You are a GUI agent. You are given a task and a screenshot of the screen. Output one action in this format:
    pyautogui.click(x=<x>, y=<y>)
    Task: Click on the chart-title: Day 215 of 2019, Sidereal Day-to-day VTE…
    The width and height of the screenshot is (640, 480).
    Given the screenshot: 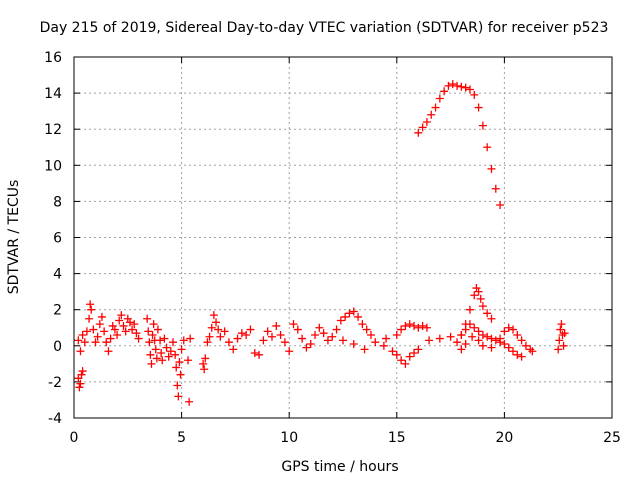 What is the action you would take?
    pyautogui.click(x=324, y=28)
    